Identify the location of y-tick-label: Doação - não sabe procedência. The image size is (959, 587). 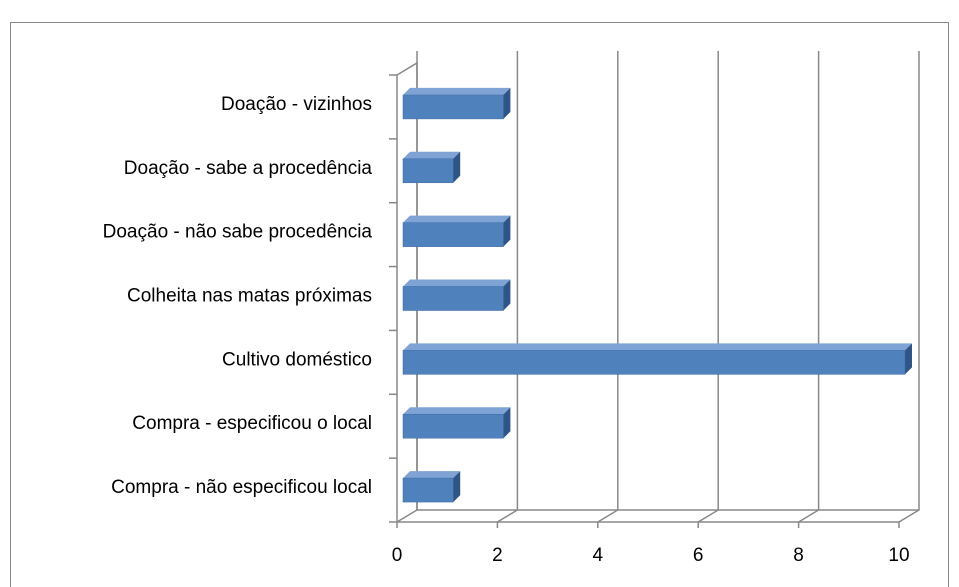
(238, 232).